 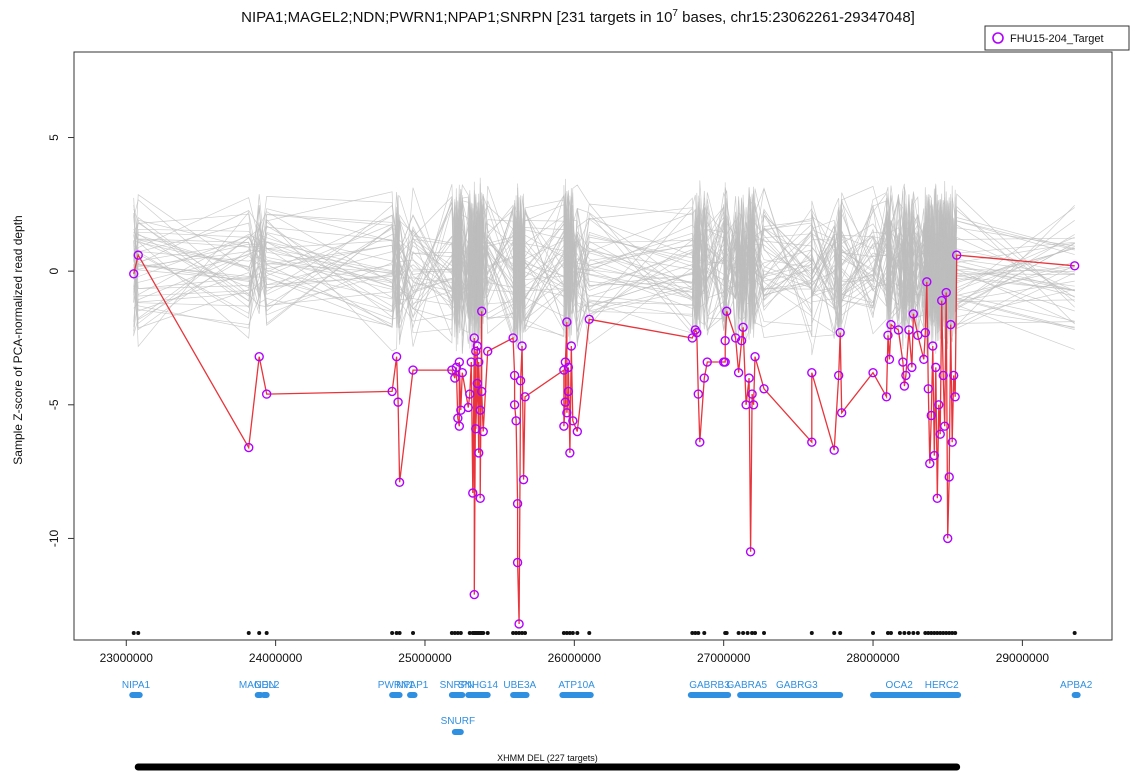 What do you see at coordinates (1057, 38) in the screenshot?
I see `legend-box` at bounding box center [1057, 38].